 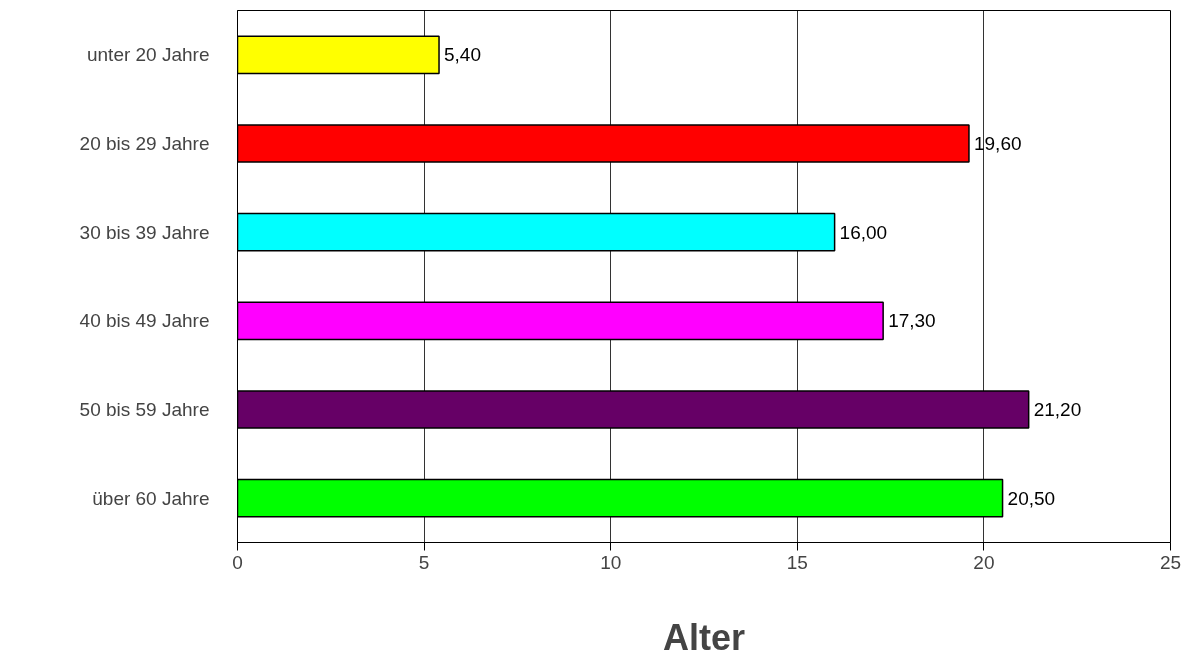 I want to click on x-tick-label: 25, so click(x=1170, y=562).